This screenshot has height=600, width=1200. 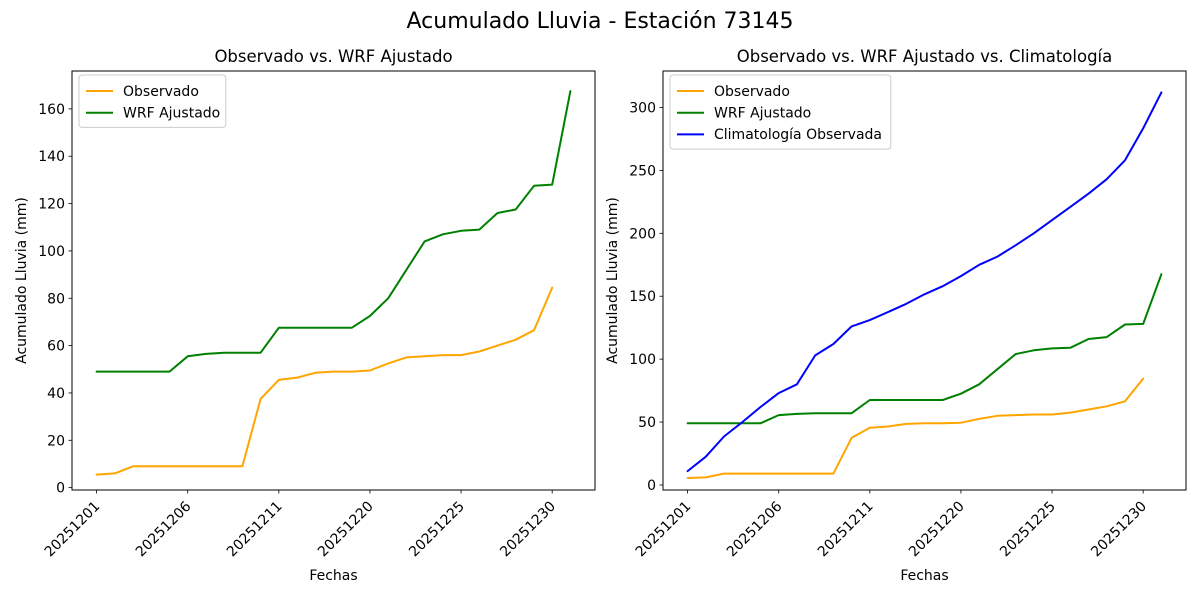 What do you see at coordinates (51, 110) in the screenshot?
I see `y-tick-label: 160` at bounding box center [51, 110].